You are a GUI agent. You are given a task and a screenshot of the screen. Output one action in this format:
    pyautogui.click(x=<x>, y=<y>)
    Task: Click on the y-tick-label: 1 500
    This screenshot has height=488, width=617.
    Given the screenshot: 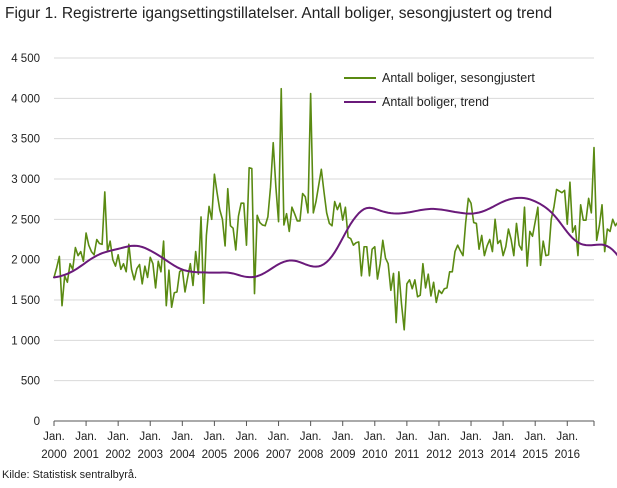 What is the action you would take?
    pyautogui.click(x=25, y=301)
    